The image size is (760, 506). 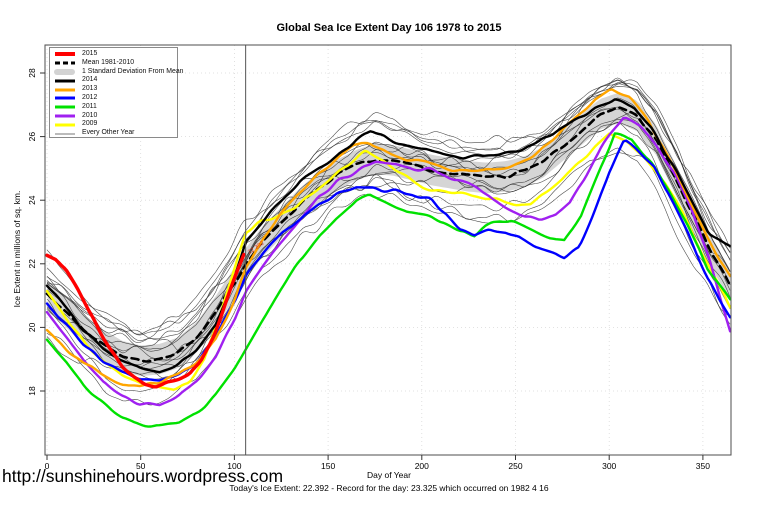 What do you see at coordinates (32, 327) in the screenshot?
I see `svg-text: 20` at bounding box center [32, 327].